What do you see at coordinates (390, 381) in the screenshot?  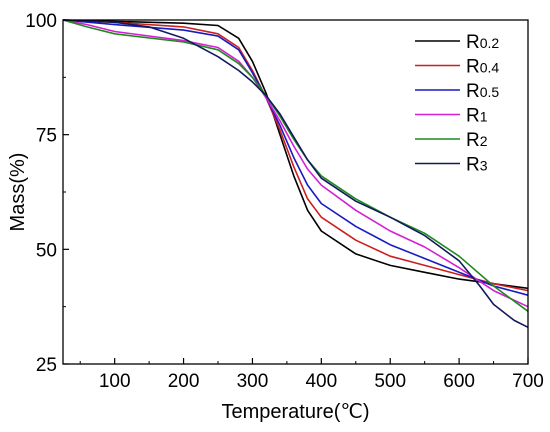 I see `x-tick-label-4: 500` at bounding box center [390, 381].